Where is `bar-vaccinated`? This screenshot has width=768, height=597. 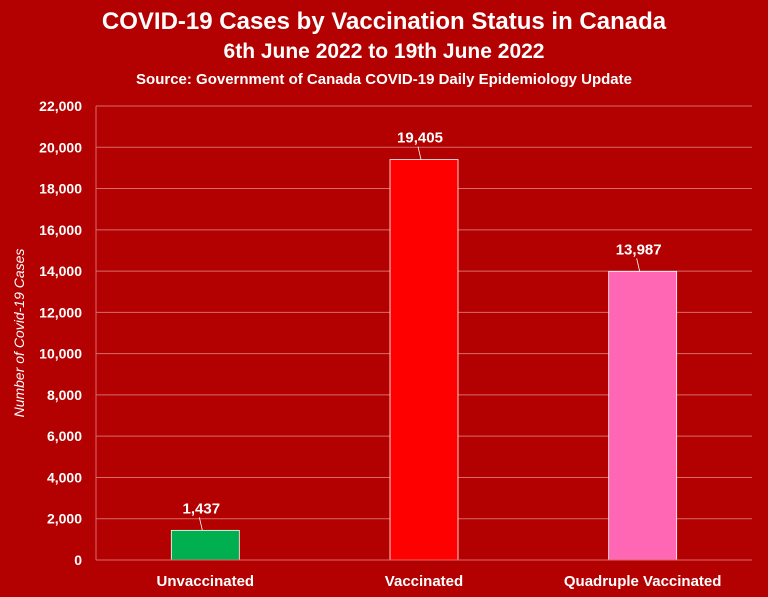 bar-vaccinated is located at coordinates (424, 360).